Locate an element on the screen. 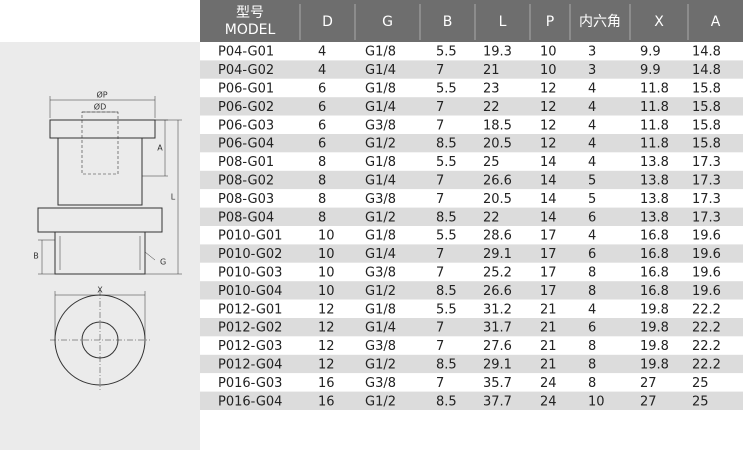 The image size is (743, 457). table-cell: P08-G01 is located at coordinates (246, 162).